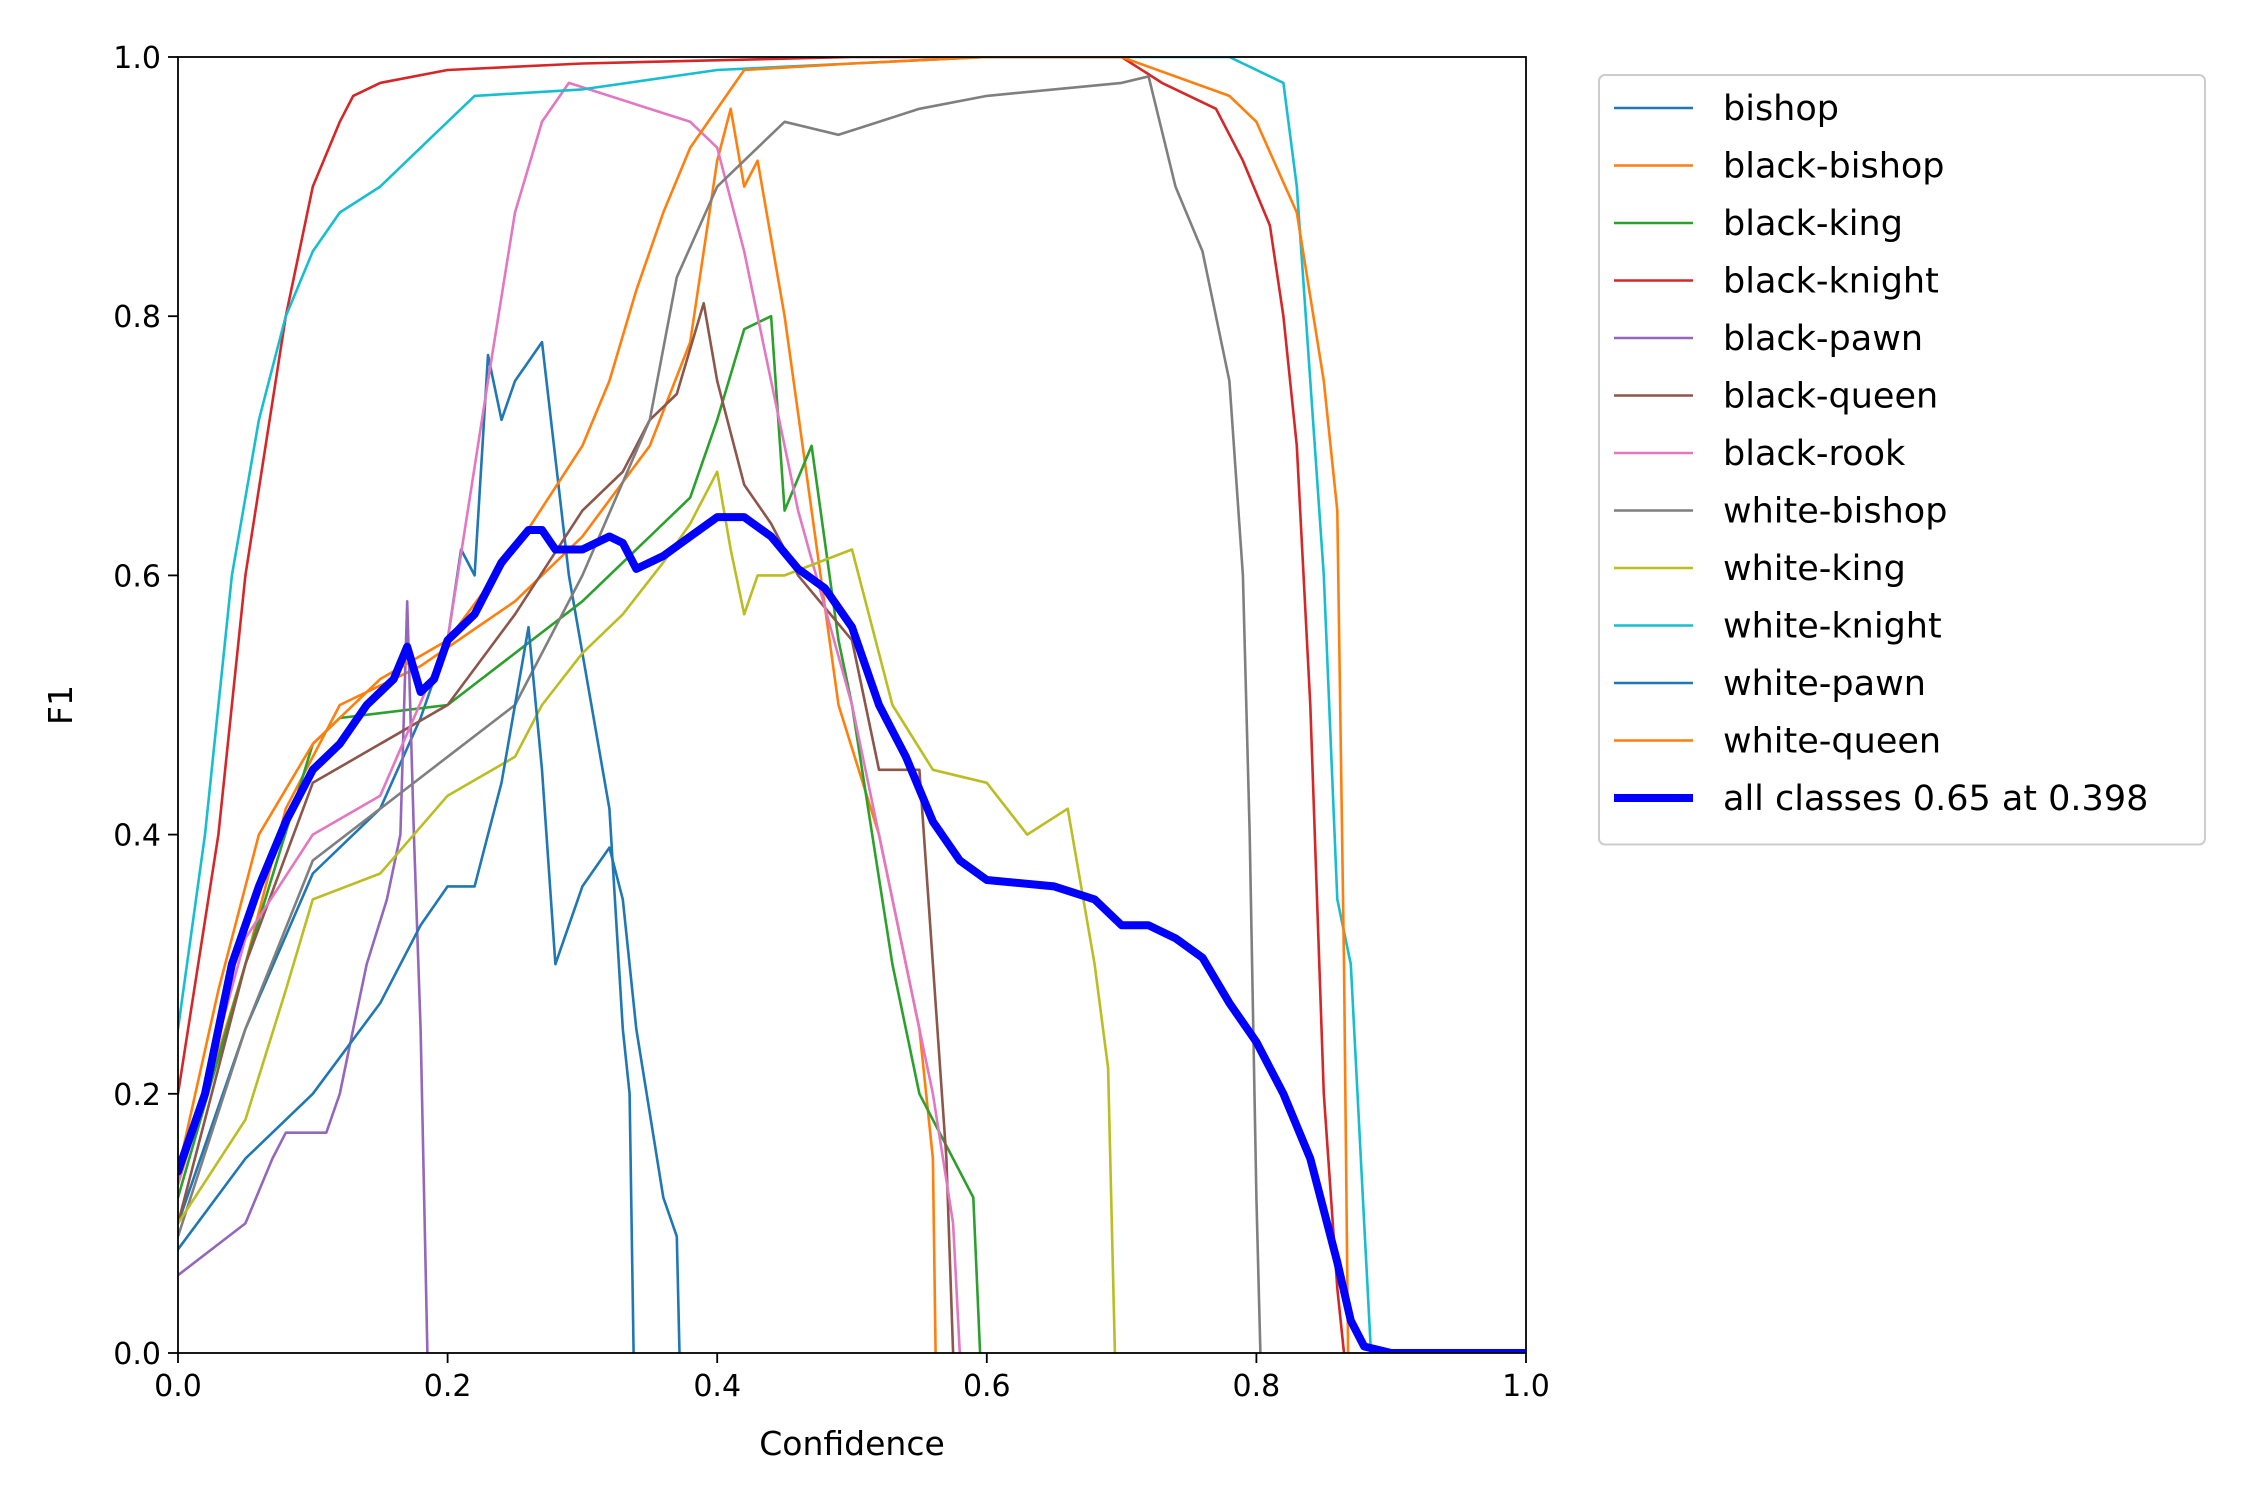 The height and width of the screenshot is (1500, 2250). Describe the element at coordinates (137, 1354) in the screenshot. I see `y-tick-label: 0.0` at that location.